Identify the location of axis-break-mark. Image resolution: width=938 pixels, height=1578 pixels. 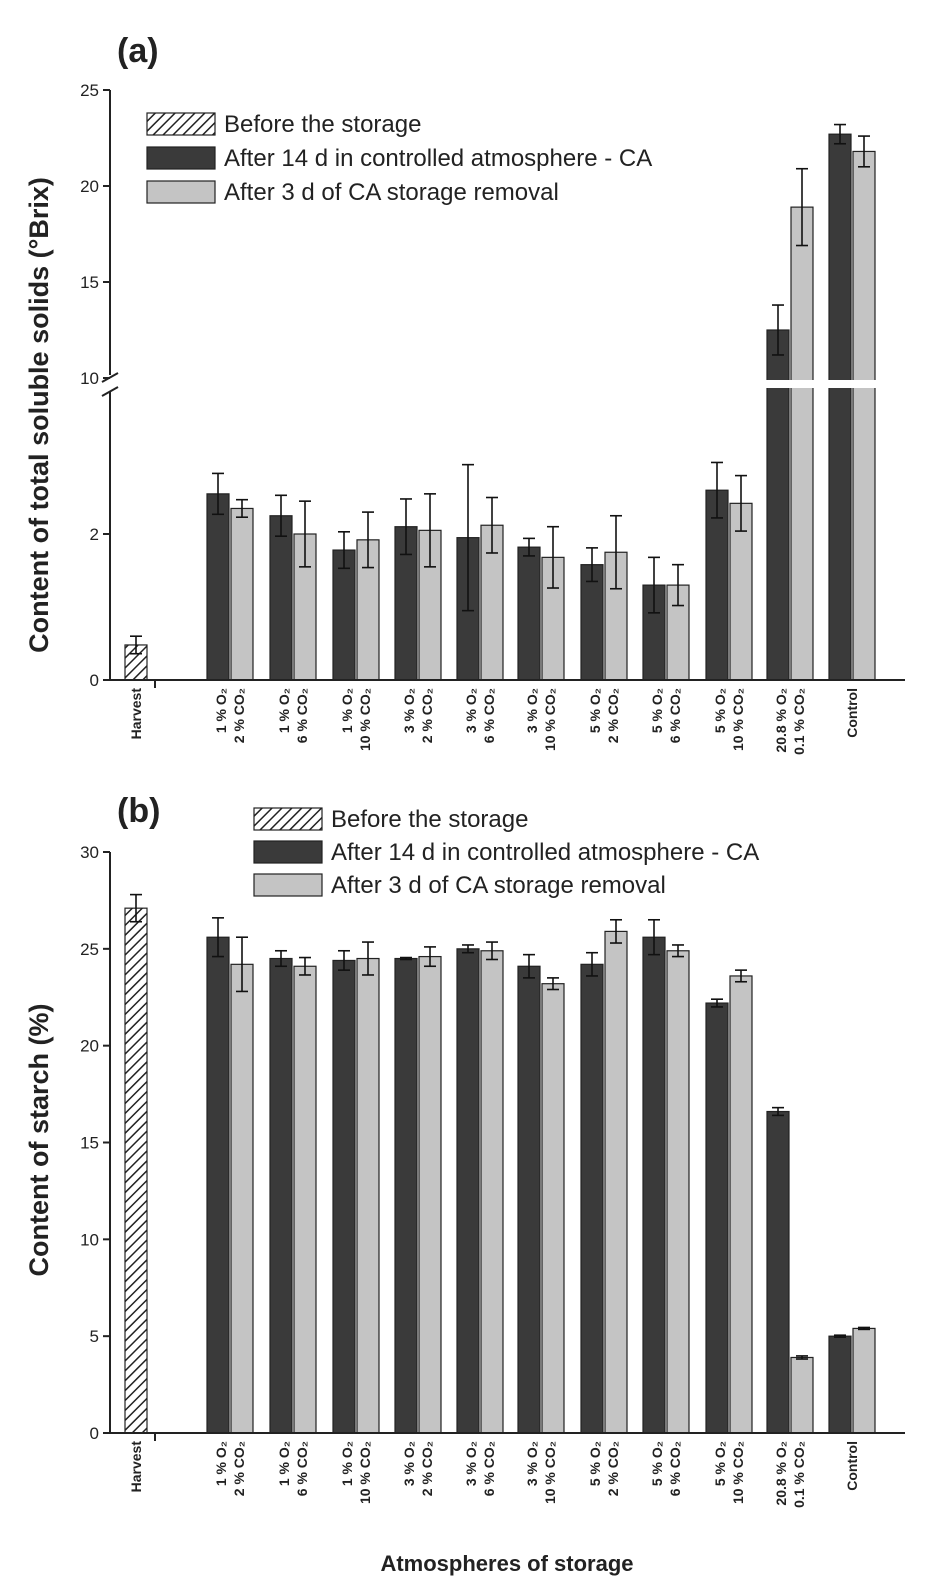
(110, 391).